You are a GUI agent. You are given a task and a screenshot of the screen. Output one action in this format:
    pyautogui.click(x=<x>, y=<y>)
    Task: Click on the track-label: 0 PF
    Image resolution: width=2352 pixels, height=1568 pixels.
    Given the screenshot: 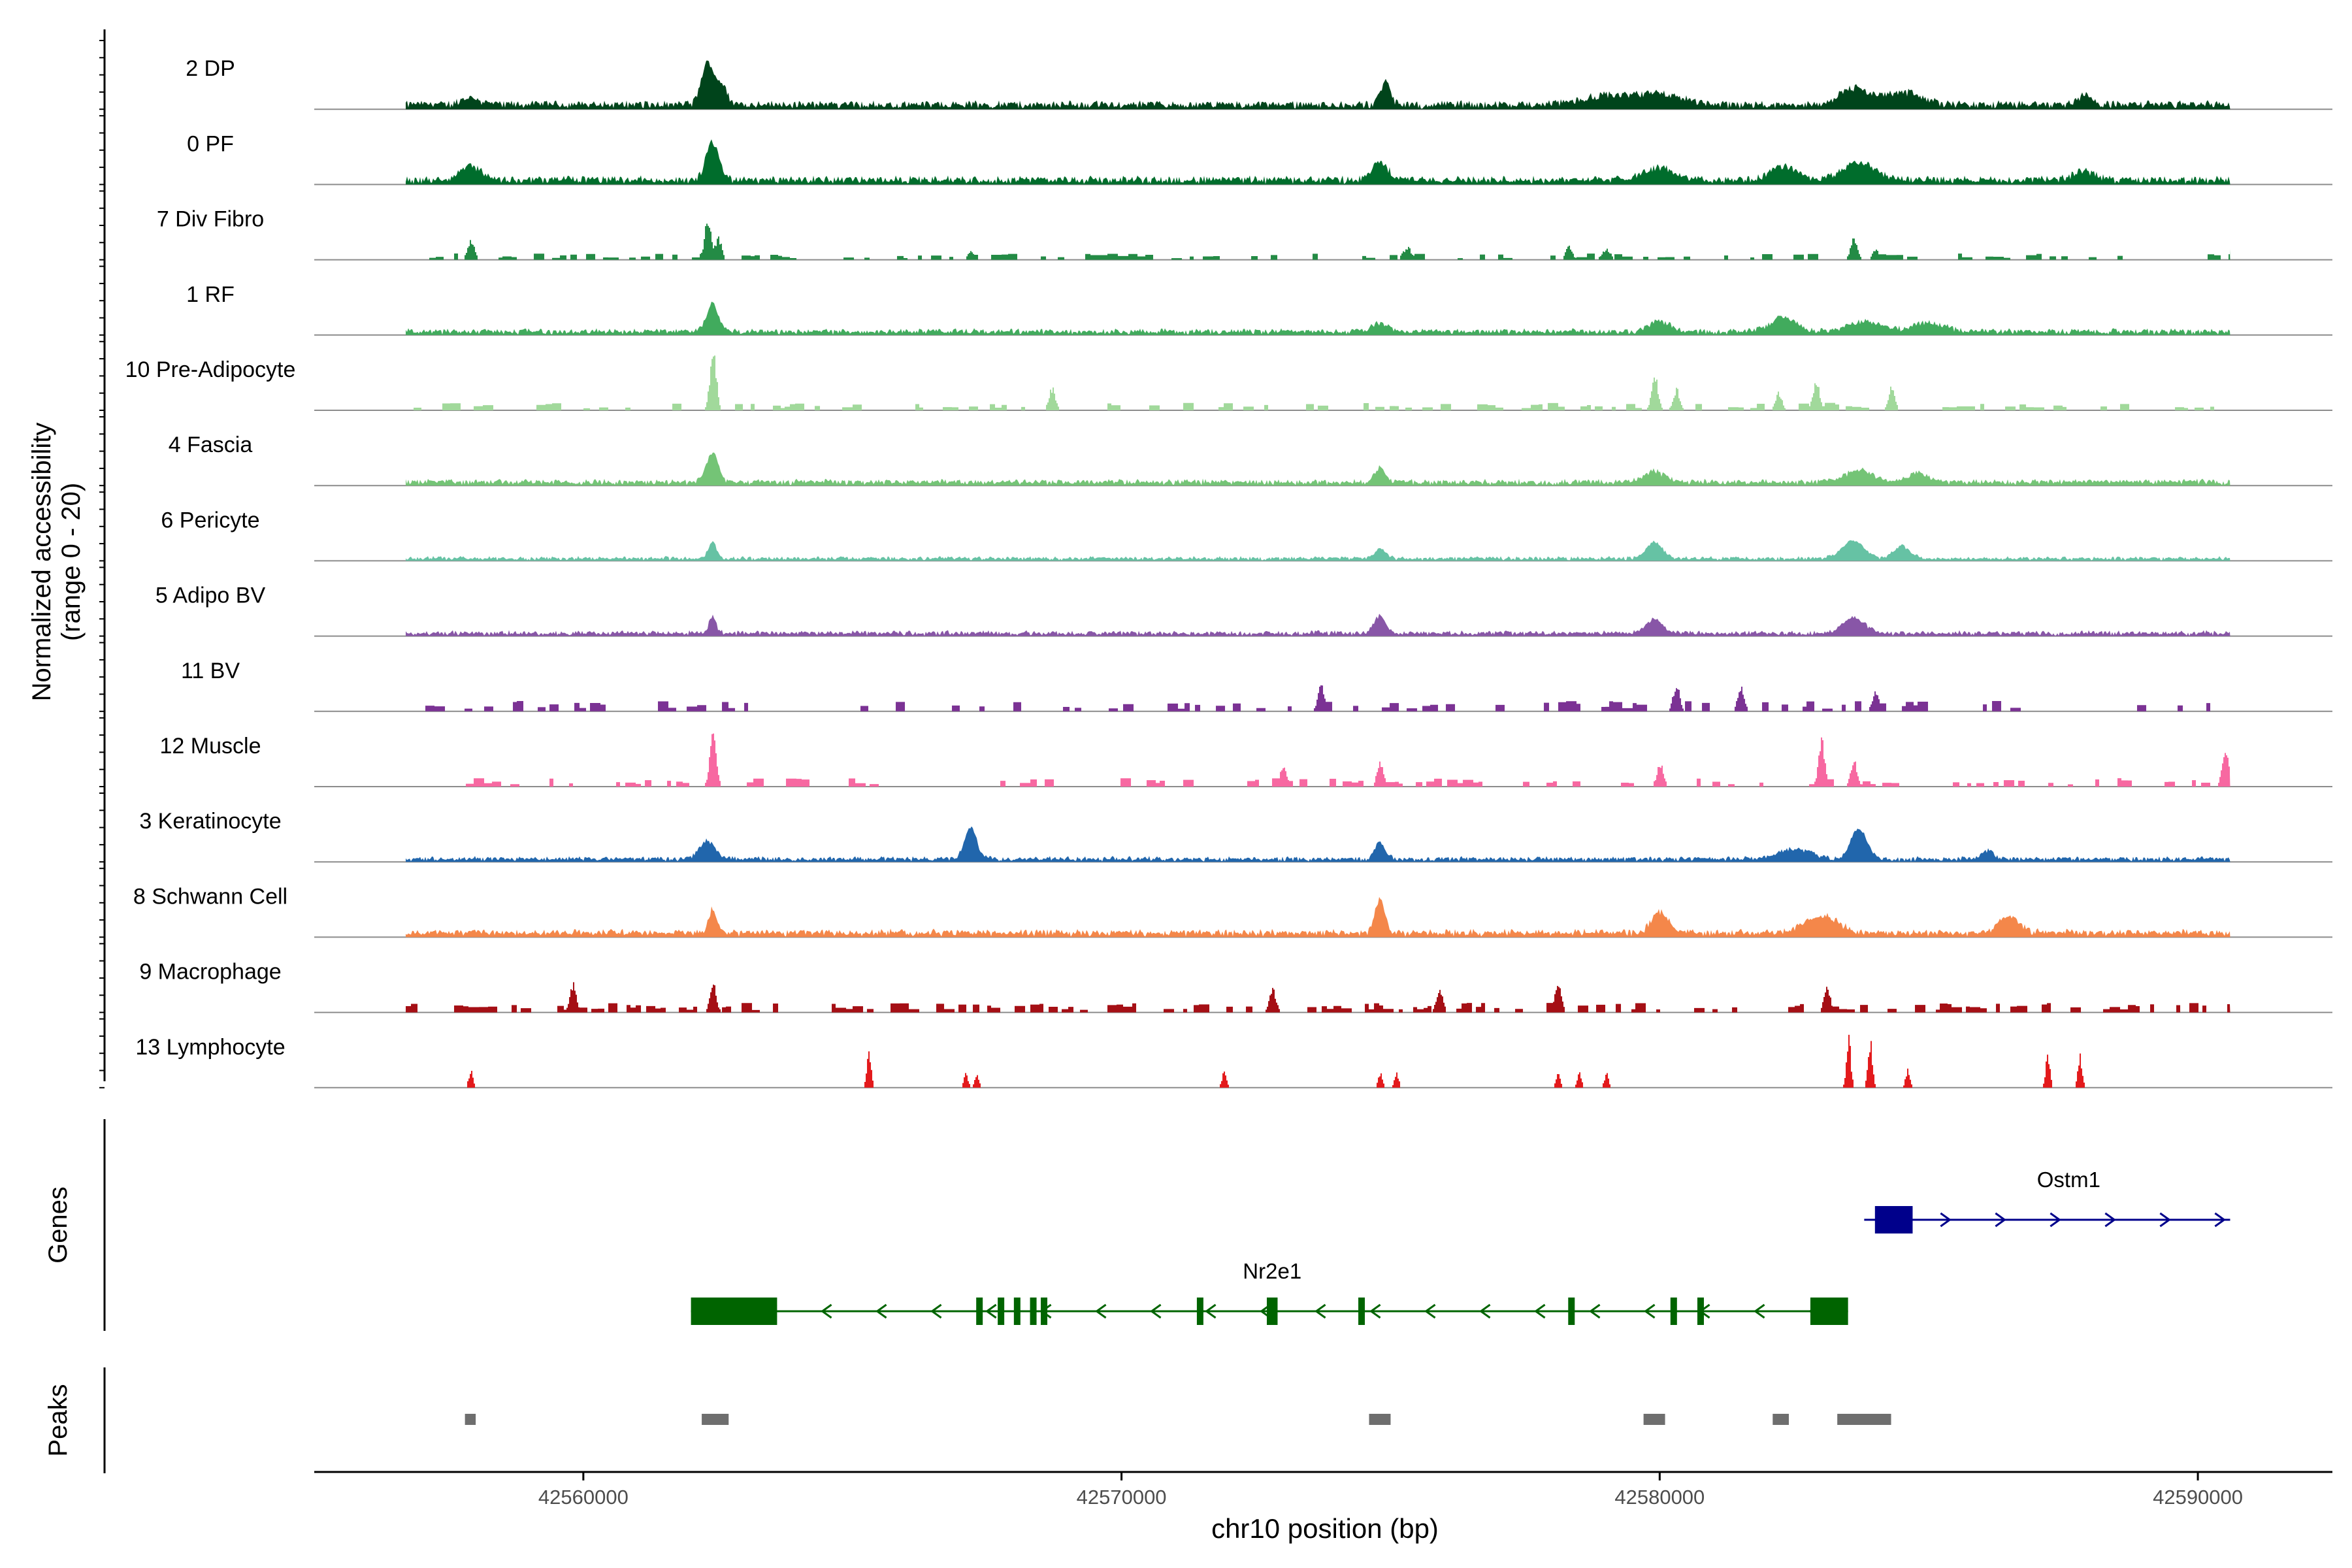 What is the action you would take?
    pyautogui.click(x=210, y=143)
    